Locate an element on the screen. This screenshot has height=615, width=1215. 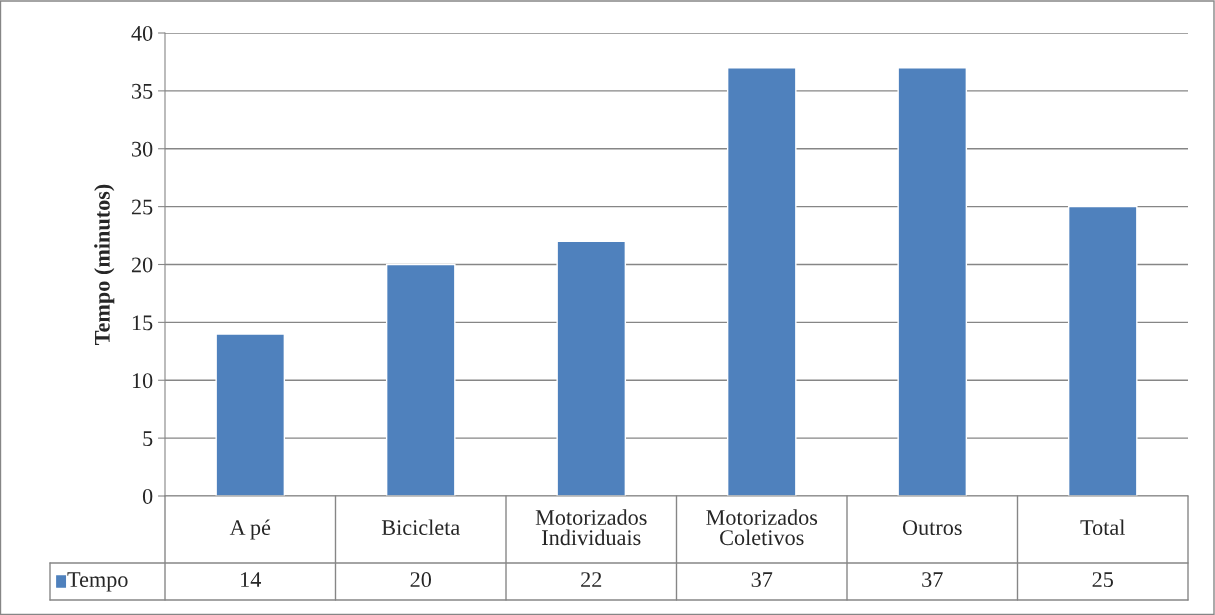
y-tick-label: 40 is located at coordinates (142, 33).